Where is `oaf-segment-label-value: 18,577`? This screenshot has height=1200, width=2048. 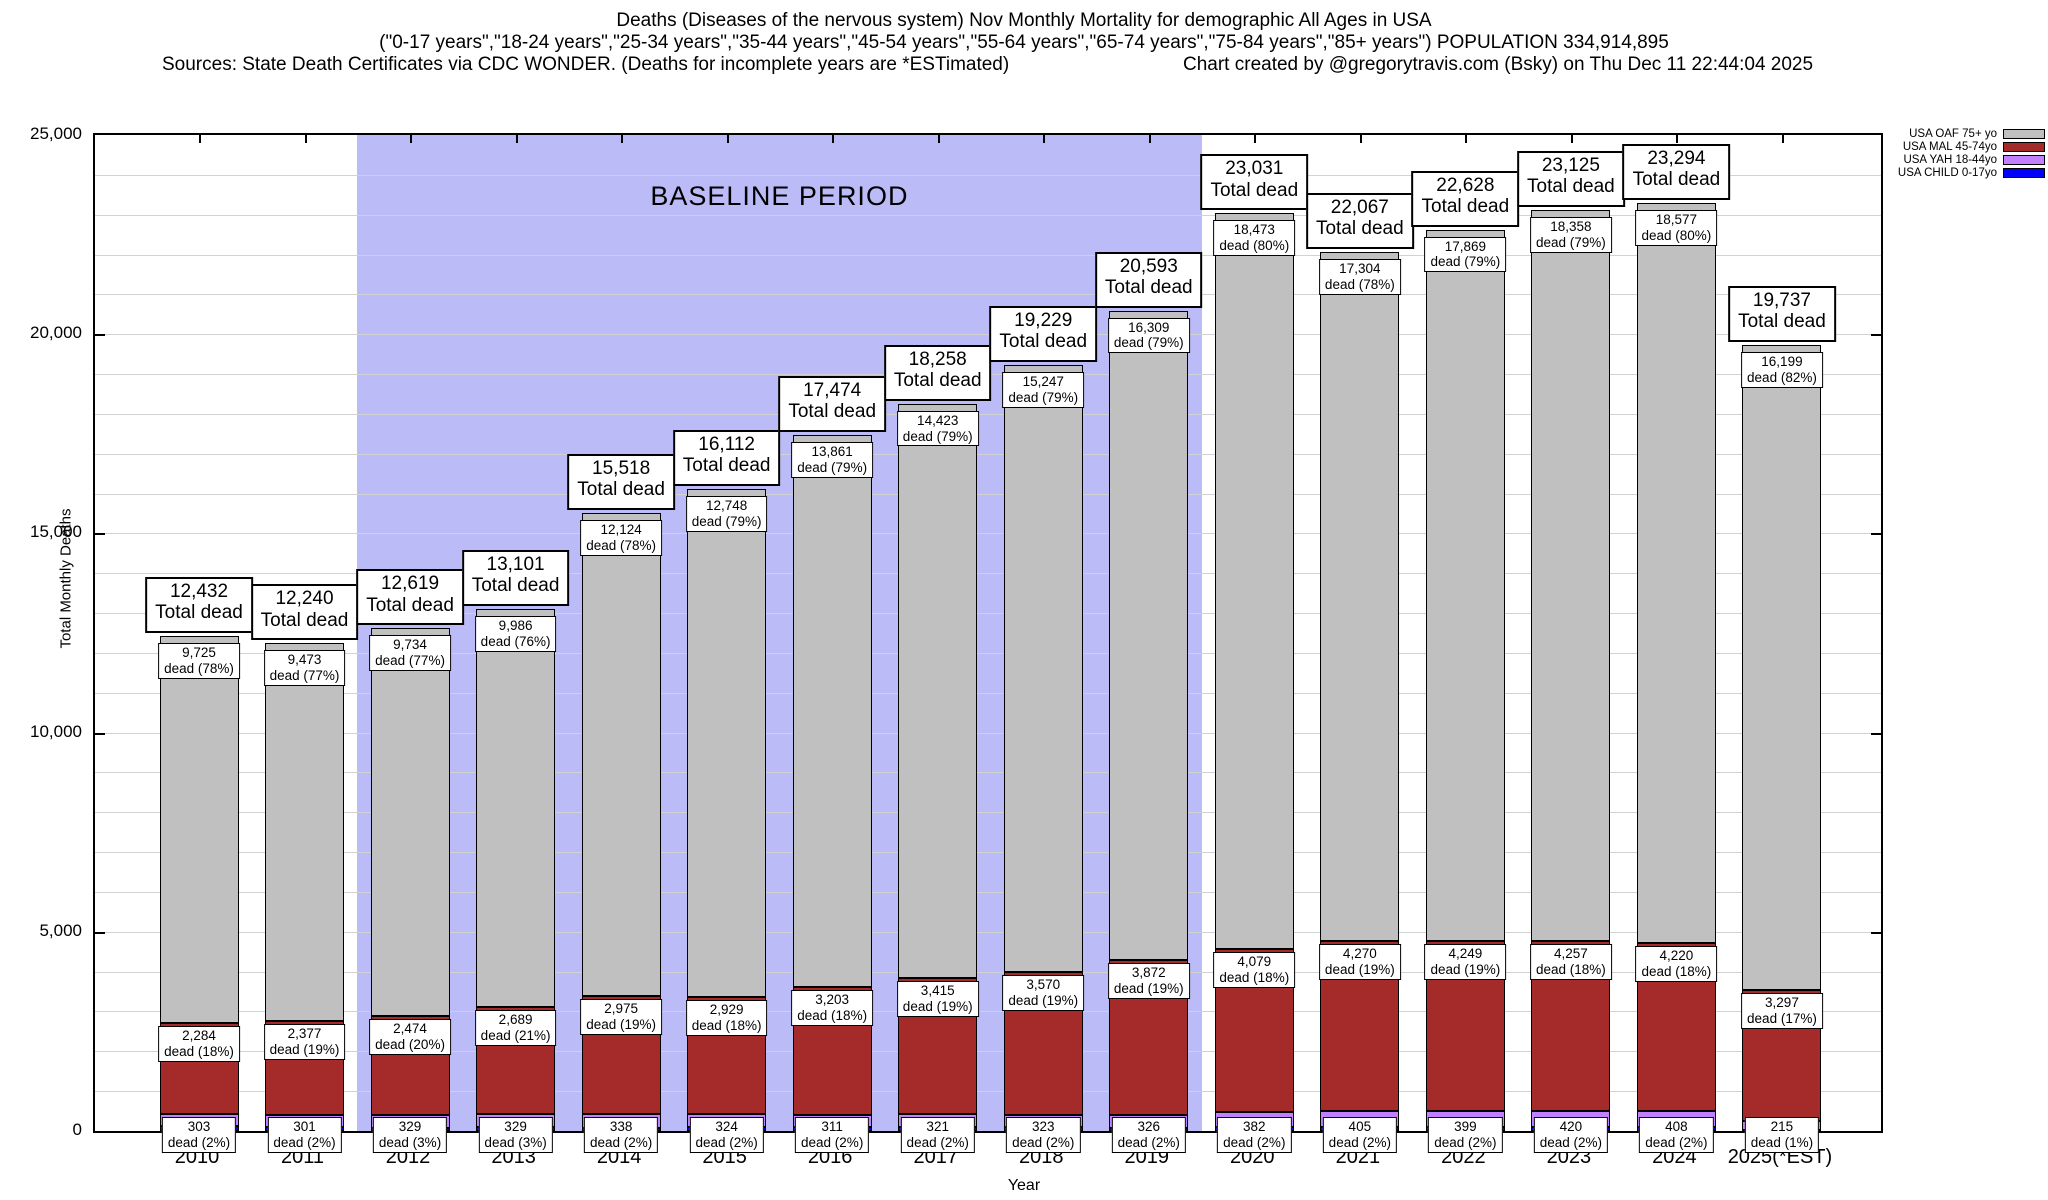
oaf-segment-label-value: 18,577 is located at coordinates (1676, 219).